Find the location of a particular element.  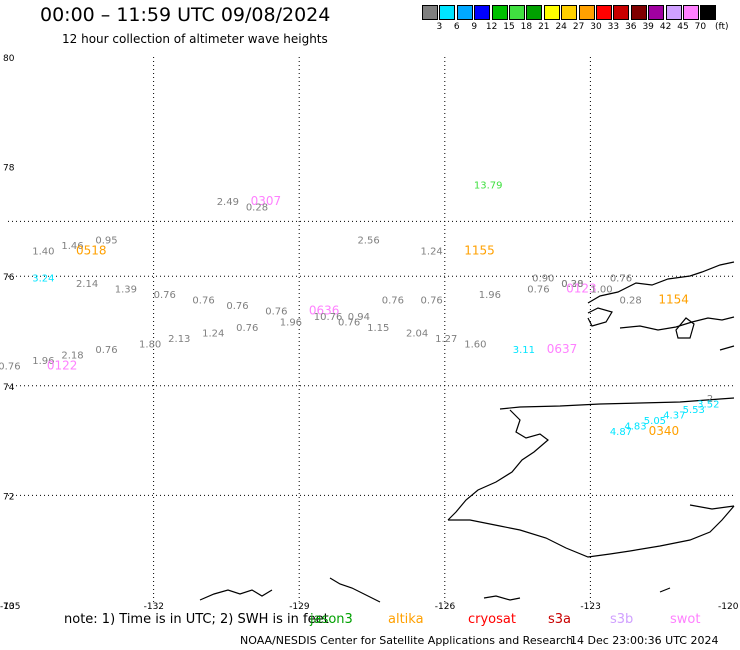

wave-height-label: 0.90 is located at coordinates (543, 279).